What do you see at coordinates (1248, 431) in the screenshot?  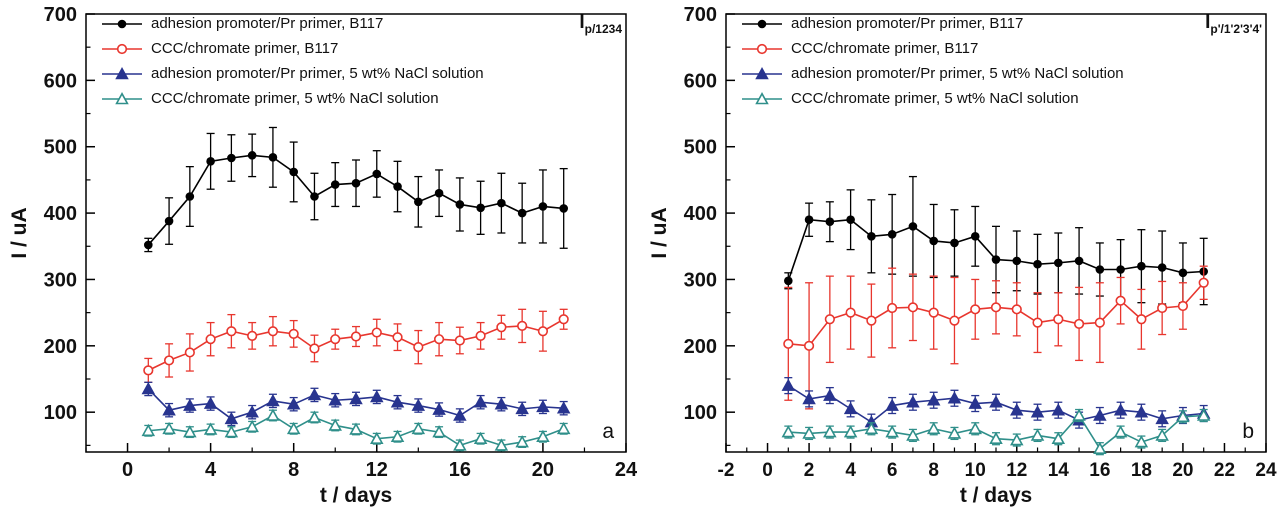 I see `panel-letter: b` at bounding box center [1248, 431].